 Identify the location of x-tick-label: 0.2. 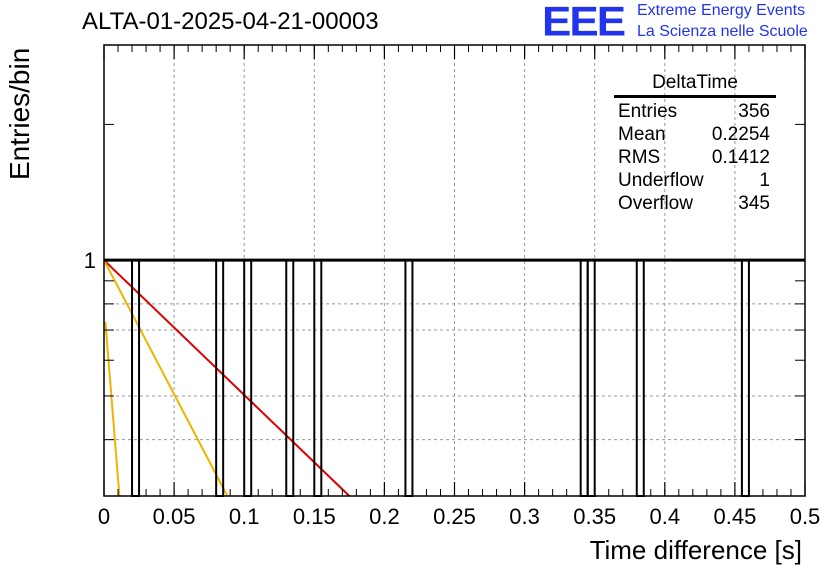
(384, 516).